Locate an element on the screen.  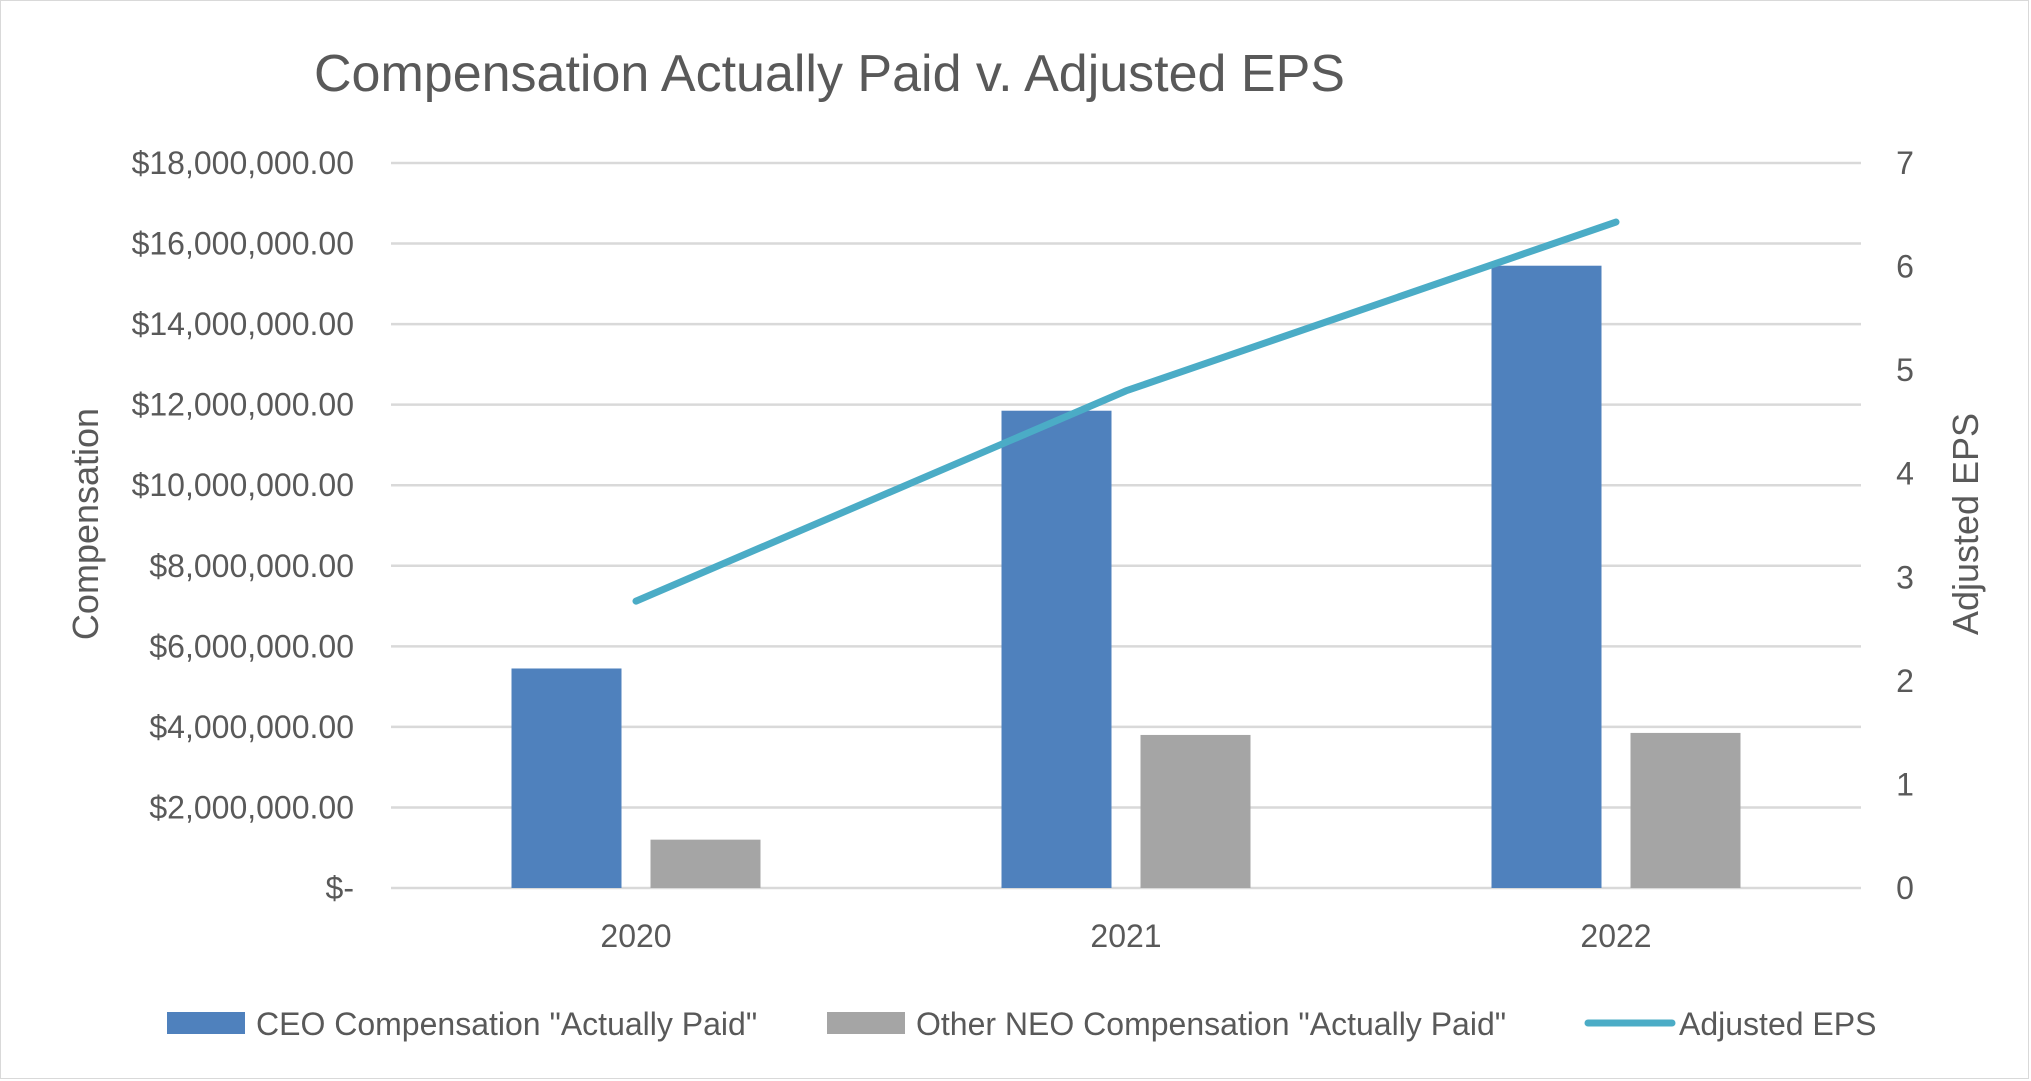
right-axis-title: Adjusted EPS is located at coordinates (1965, 524).